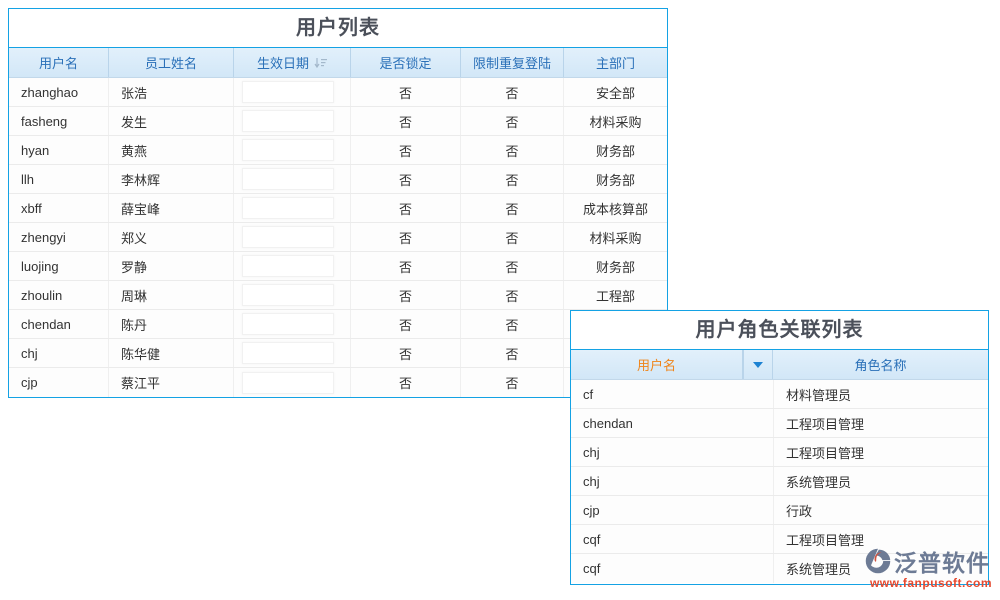 The width and height of the screenshot is (1000, 600). What do you see at coordinates (171, 62) in the screenshot?
I see `column-header-employee-name: 员工姓名` at bounding box center [171, 62].